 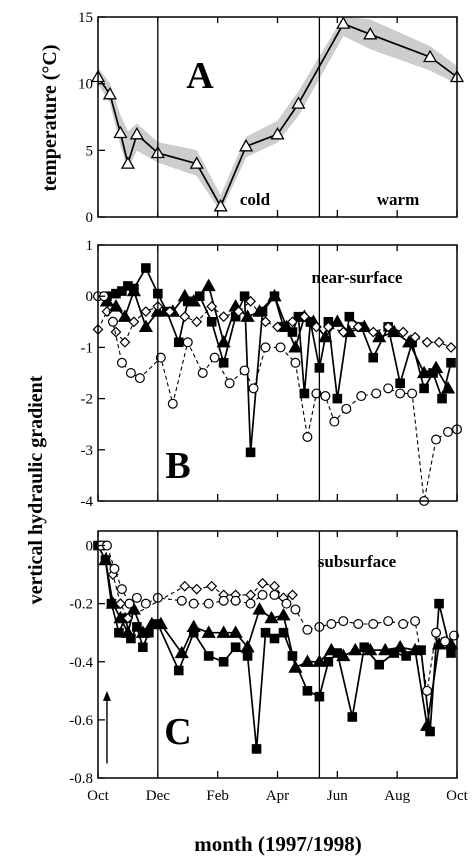 What do you see at coordinates (277, 844) in the screenshot?
I see `month-axis-label: month (1997/1998)` at bounding box center [277, 844].